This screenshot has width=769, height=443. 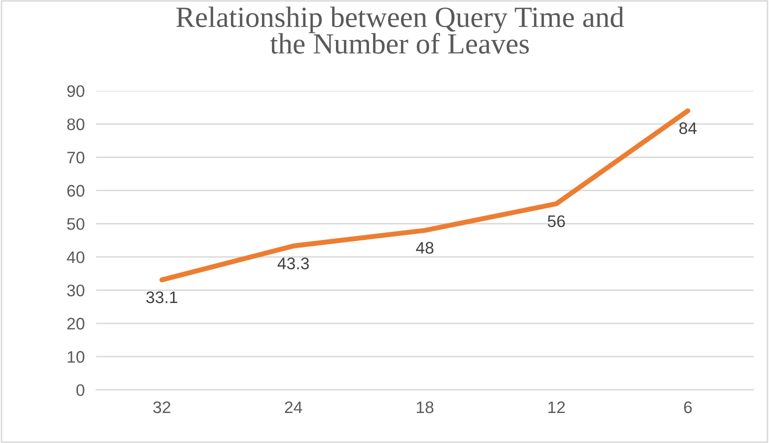 I want to click on y-tick-label: 60, so click(x=75, y=190).